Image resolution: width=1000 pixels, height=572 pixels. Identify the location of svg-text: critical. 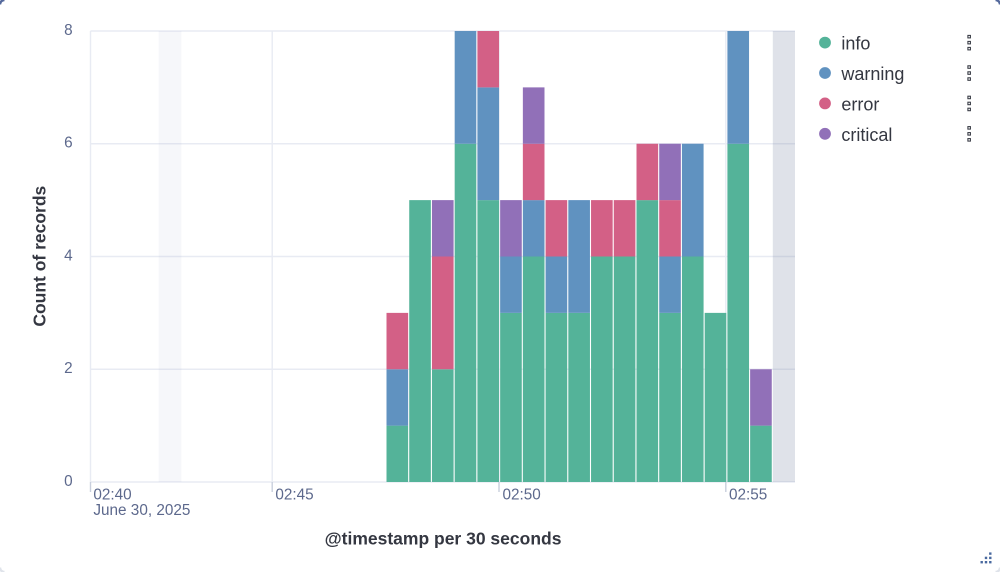
(866, 135).